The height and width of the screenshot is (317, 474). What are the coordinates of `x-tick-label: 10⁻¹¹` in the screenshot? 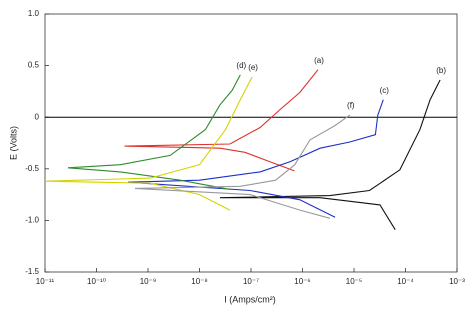 It's located at (45, 281).